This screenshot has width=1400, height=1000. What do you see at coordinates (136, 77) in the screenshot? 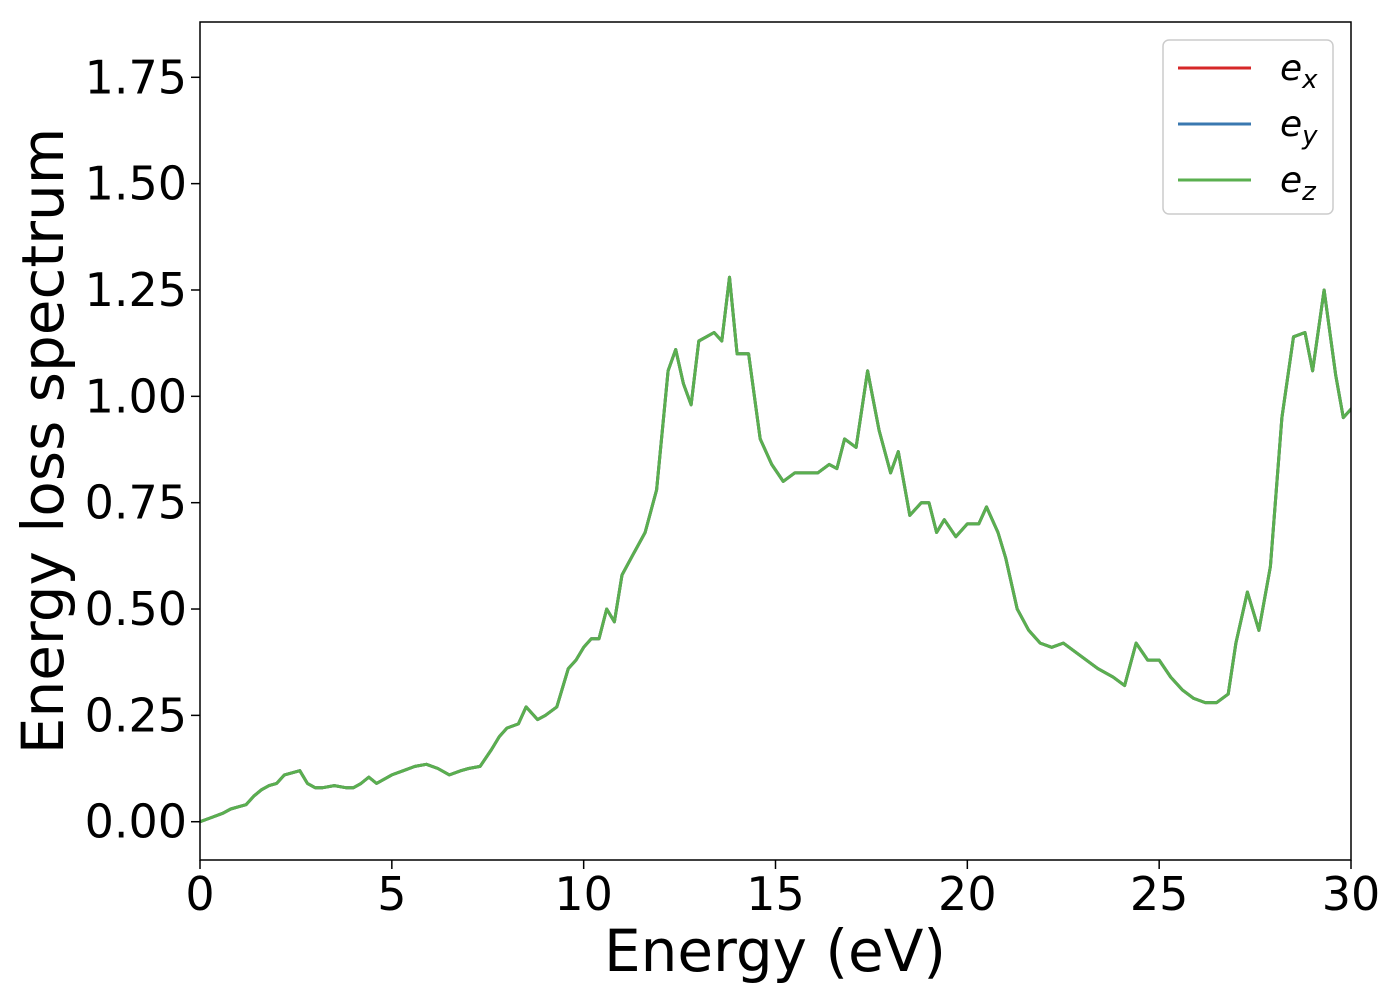
I see `y-tick-label: 1.75` at bounding box center [136, 77].